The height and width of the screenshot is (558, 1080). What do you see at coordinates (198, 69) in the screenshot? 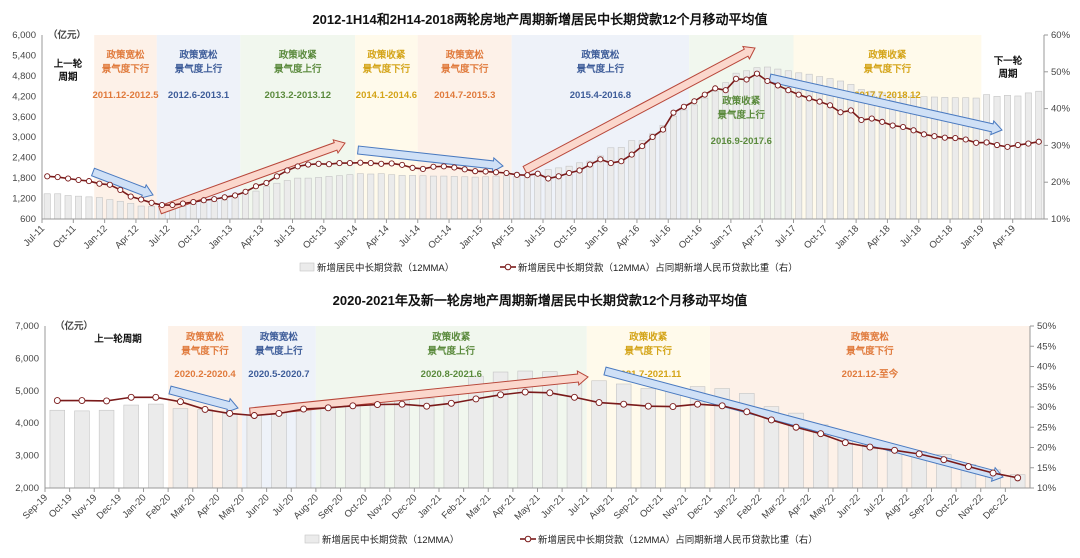
I see `period-sentiment-label: 景气度上行` at bounding box center [198, 69].